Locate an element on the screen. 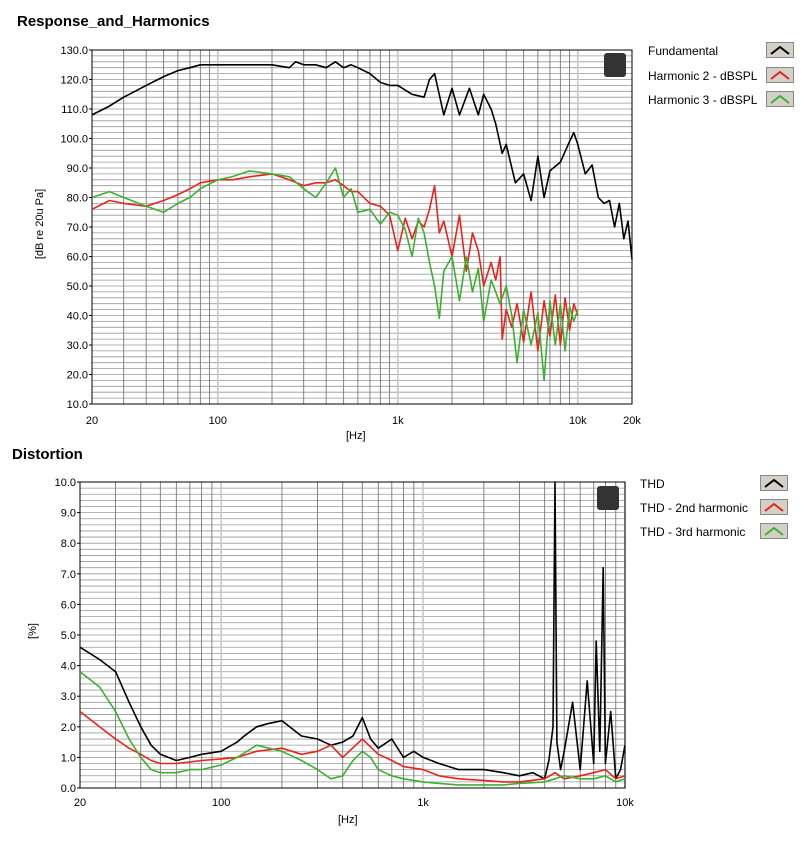  legend-fundamental-swatch is located at coordinates (780, 50).